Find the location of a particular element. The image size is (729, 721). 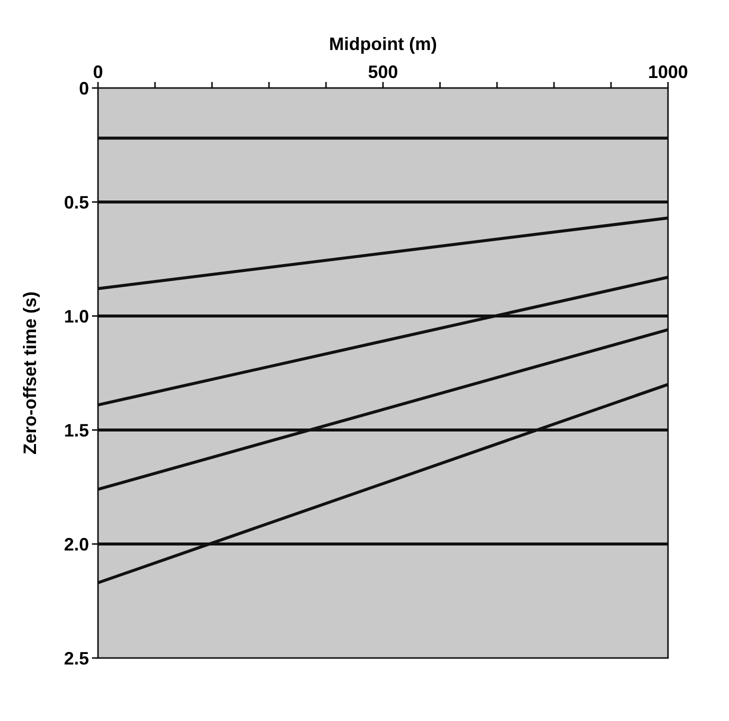

x-axis-title: Midpoint (m) is located at coordinates (383, 44).